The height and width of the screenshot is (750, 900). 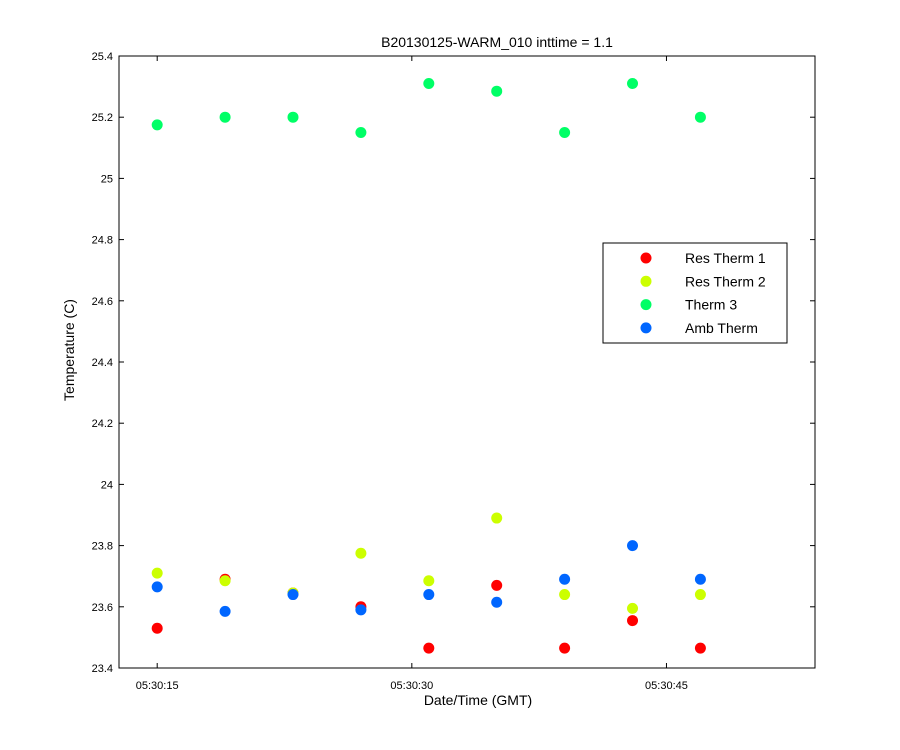 I want to click on y-axis-title: Temperature (C), so click(x=69, y=350).